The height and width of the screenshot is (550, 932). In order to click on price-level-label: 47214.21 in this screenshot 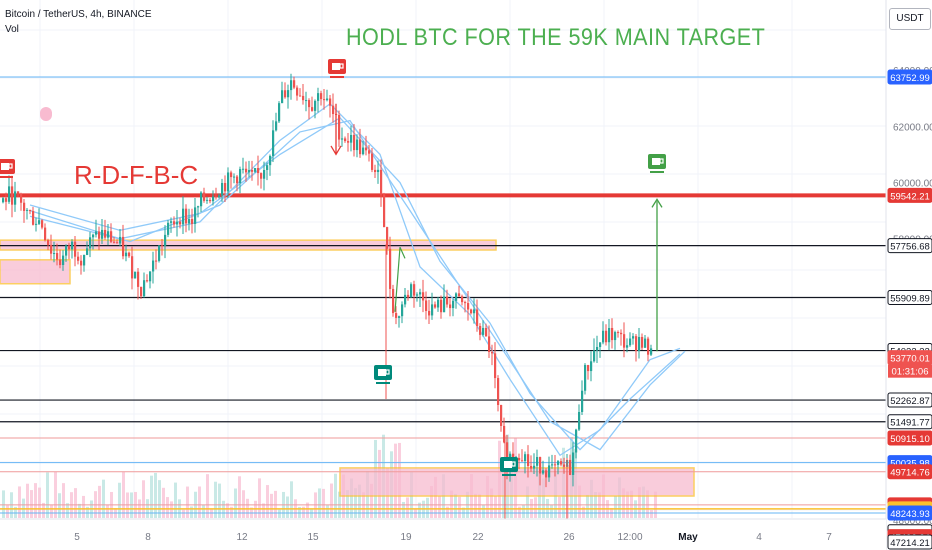, I will do `click(910, 543)`.